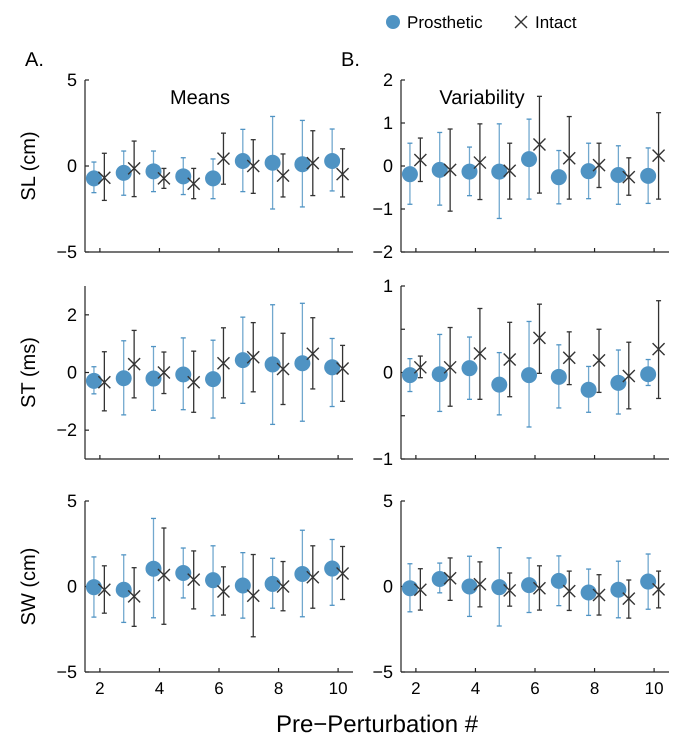 This screenshot has height=739, width=676. I want to click on text: A., so click(34, 60).